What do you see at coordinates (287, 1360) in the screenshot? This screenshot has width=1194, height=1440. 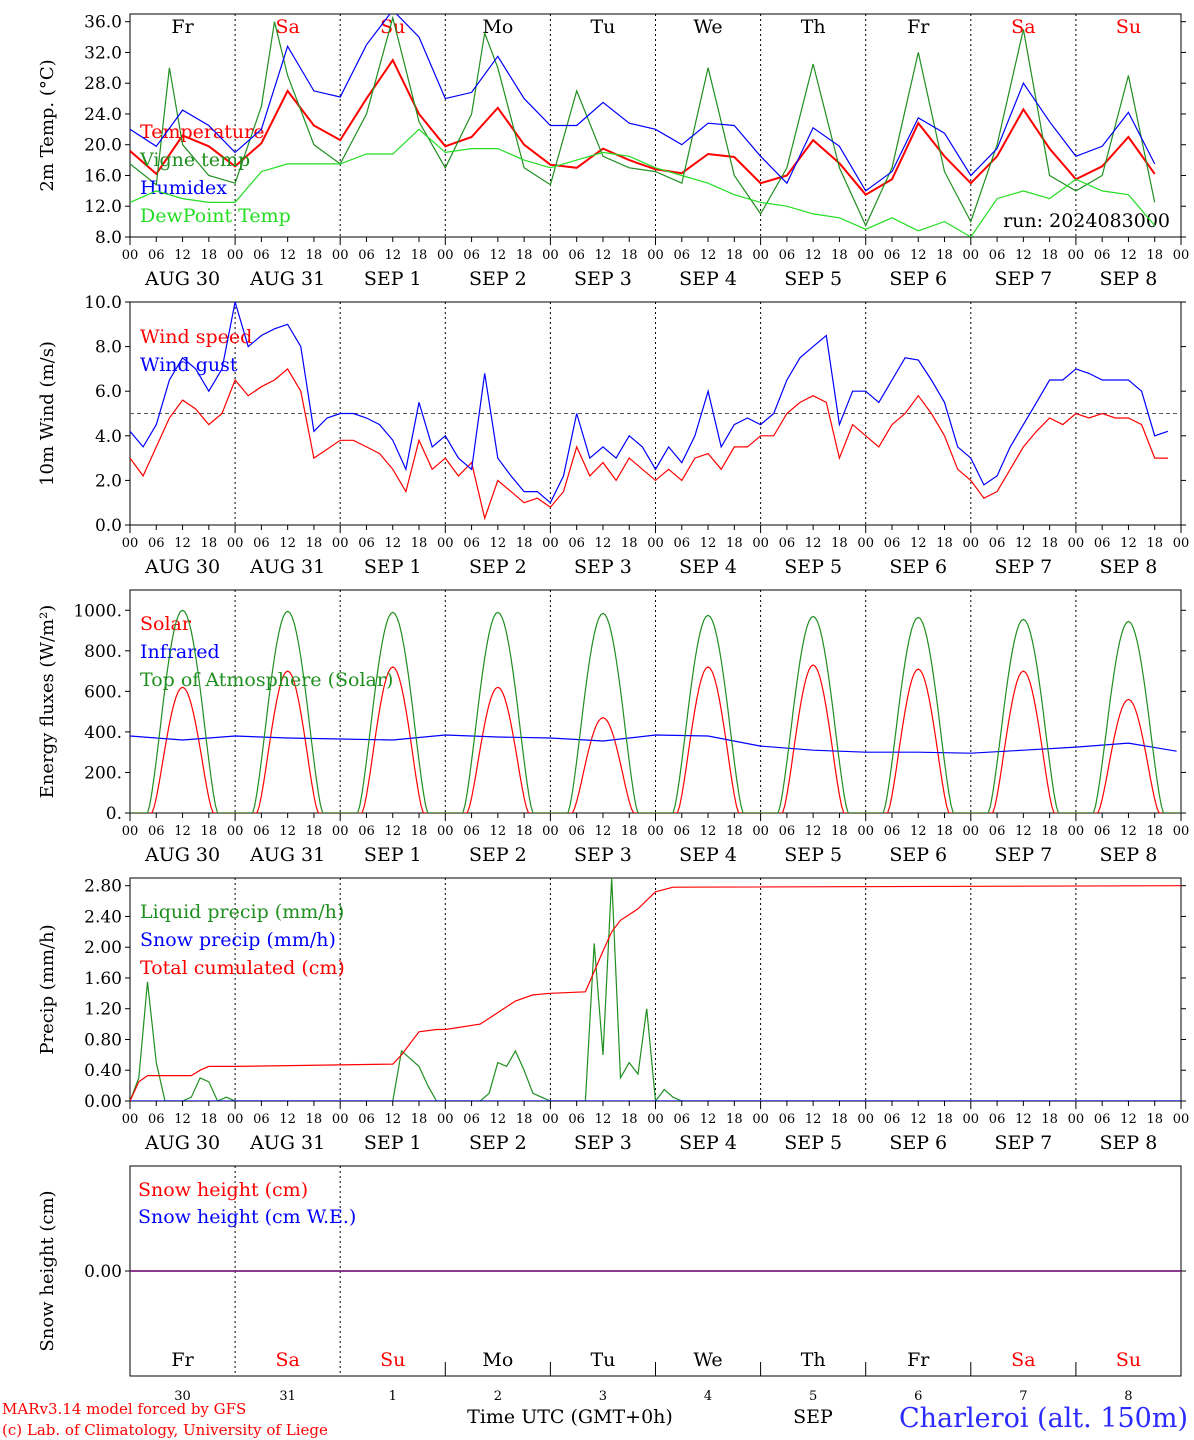 I see `day-name-bottom: Sa` at bounding box center [287, 1360].